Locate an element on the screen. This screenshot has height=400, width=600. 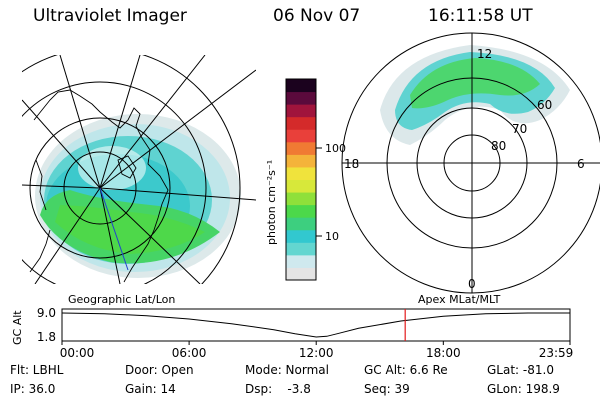
gc-alt-y-tick-label: 9.0 is located at coordinates (46, 313).